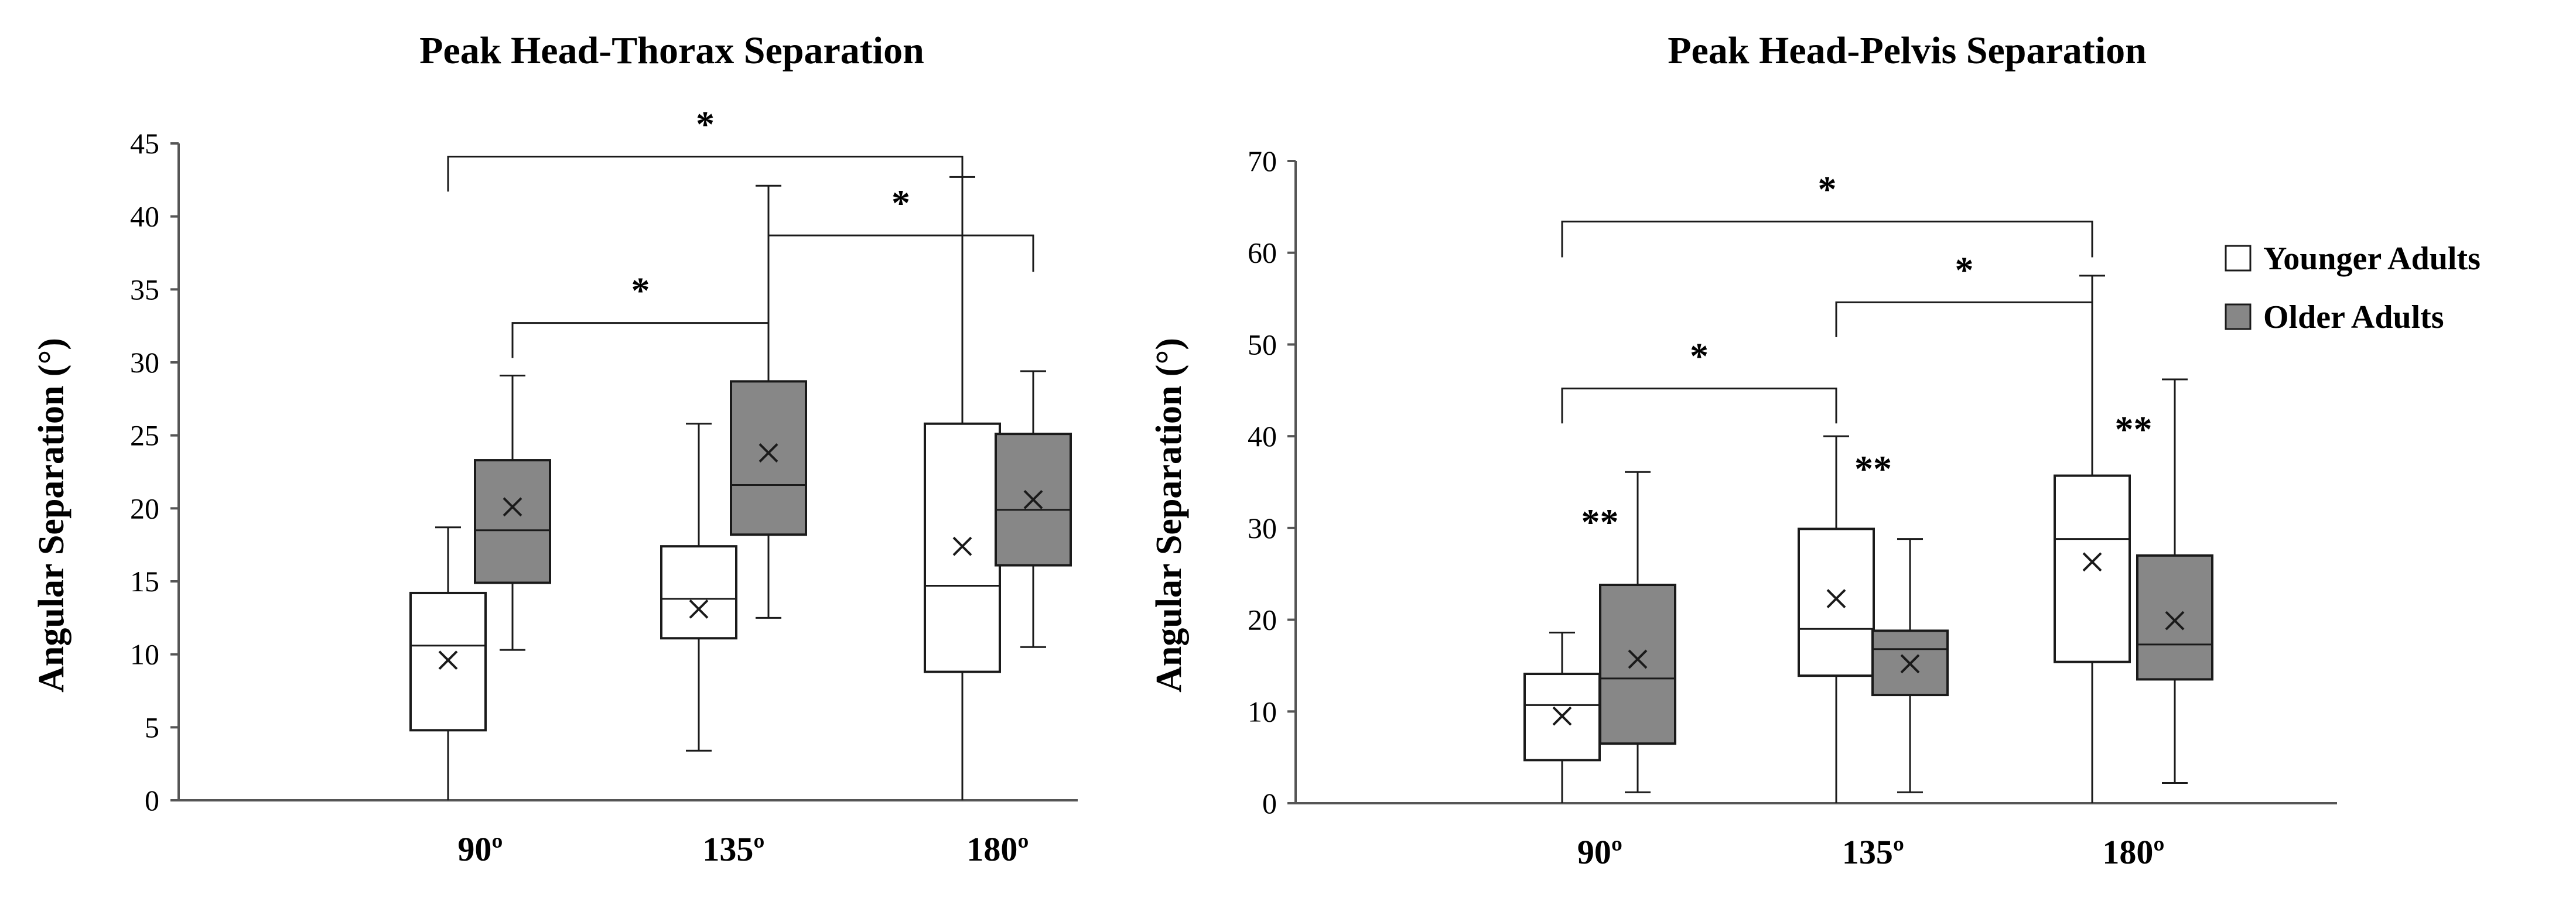 The width and height of the screenshot is (2576, 901). I want to click on y-tick-label: 25, so click(144, 436).